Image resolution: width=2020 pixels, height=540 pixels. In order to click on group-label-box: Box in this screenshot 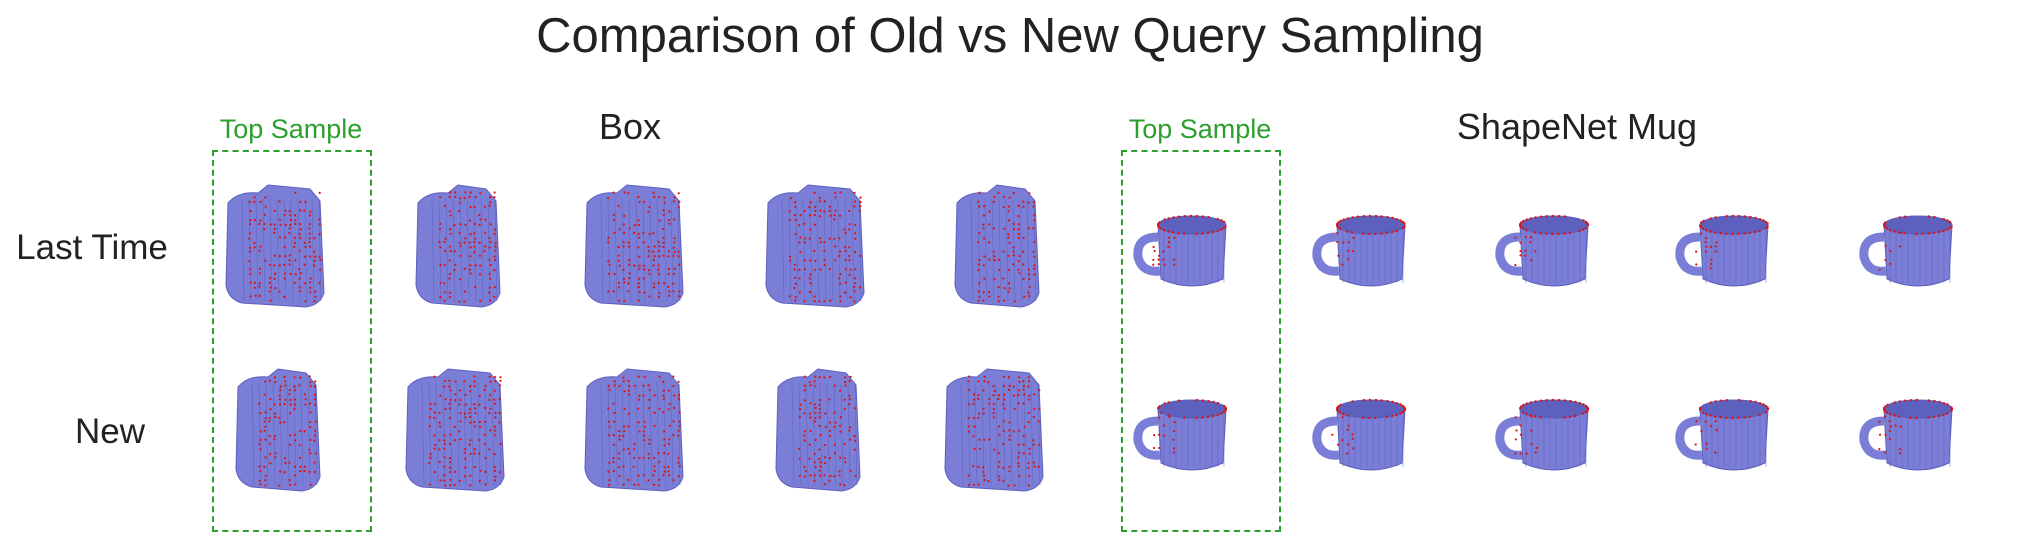, I will do `click(630, 126)`.